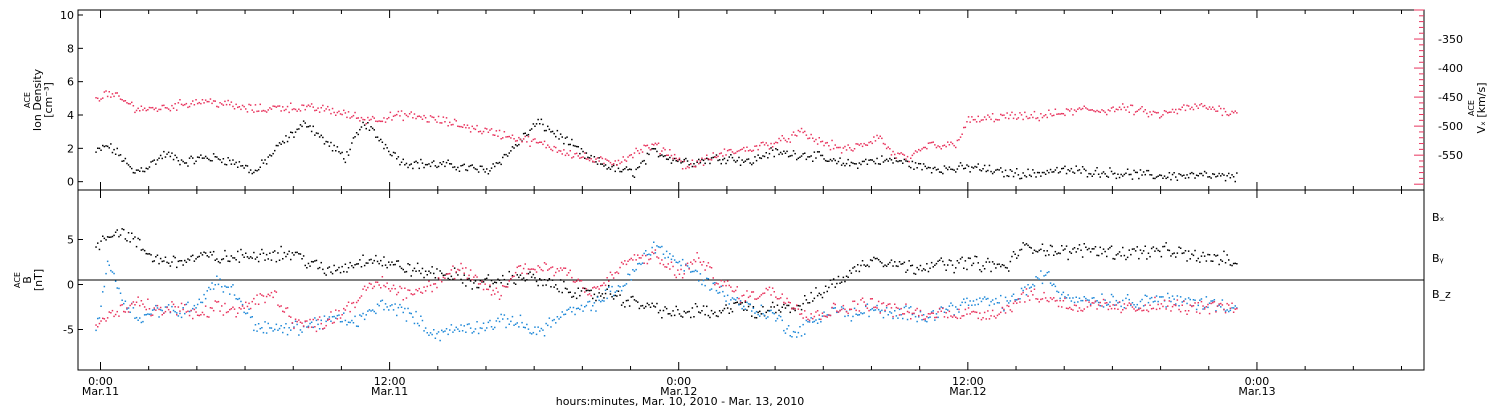  Describe the element at coordinates (967, 391) in the screenshot. I see `x-tick-date-label: Mar.12` at that location.